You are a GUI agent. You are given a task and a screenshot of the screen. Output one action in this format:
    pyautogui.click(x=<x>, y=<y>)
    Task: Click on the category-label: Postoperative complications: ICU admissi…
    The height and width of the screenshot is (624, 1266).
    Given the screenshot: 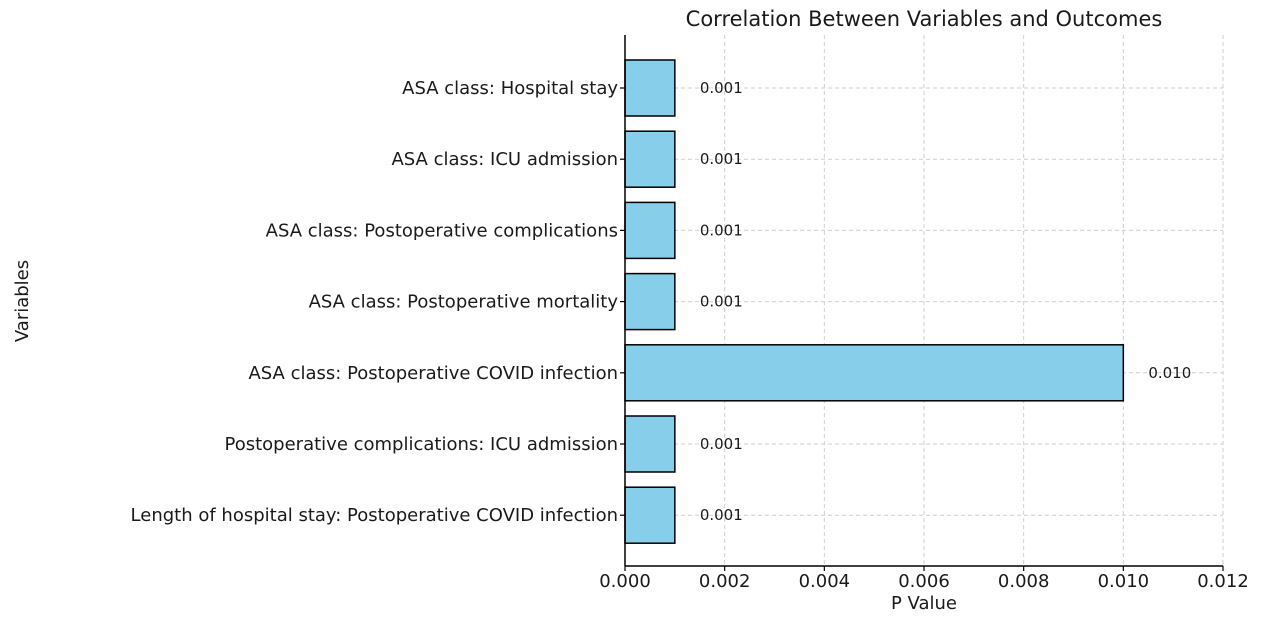 What is the action you would take?
    pyautogui.click(x=422, y=444)
    